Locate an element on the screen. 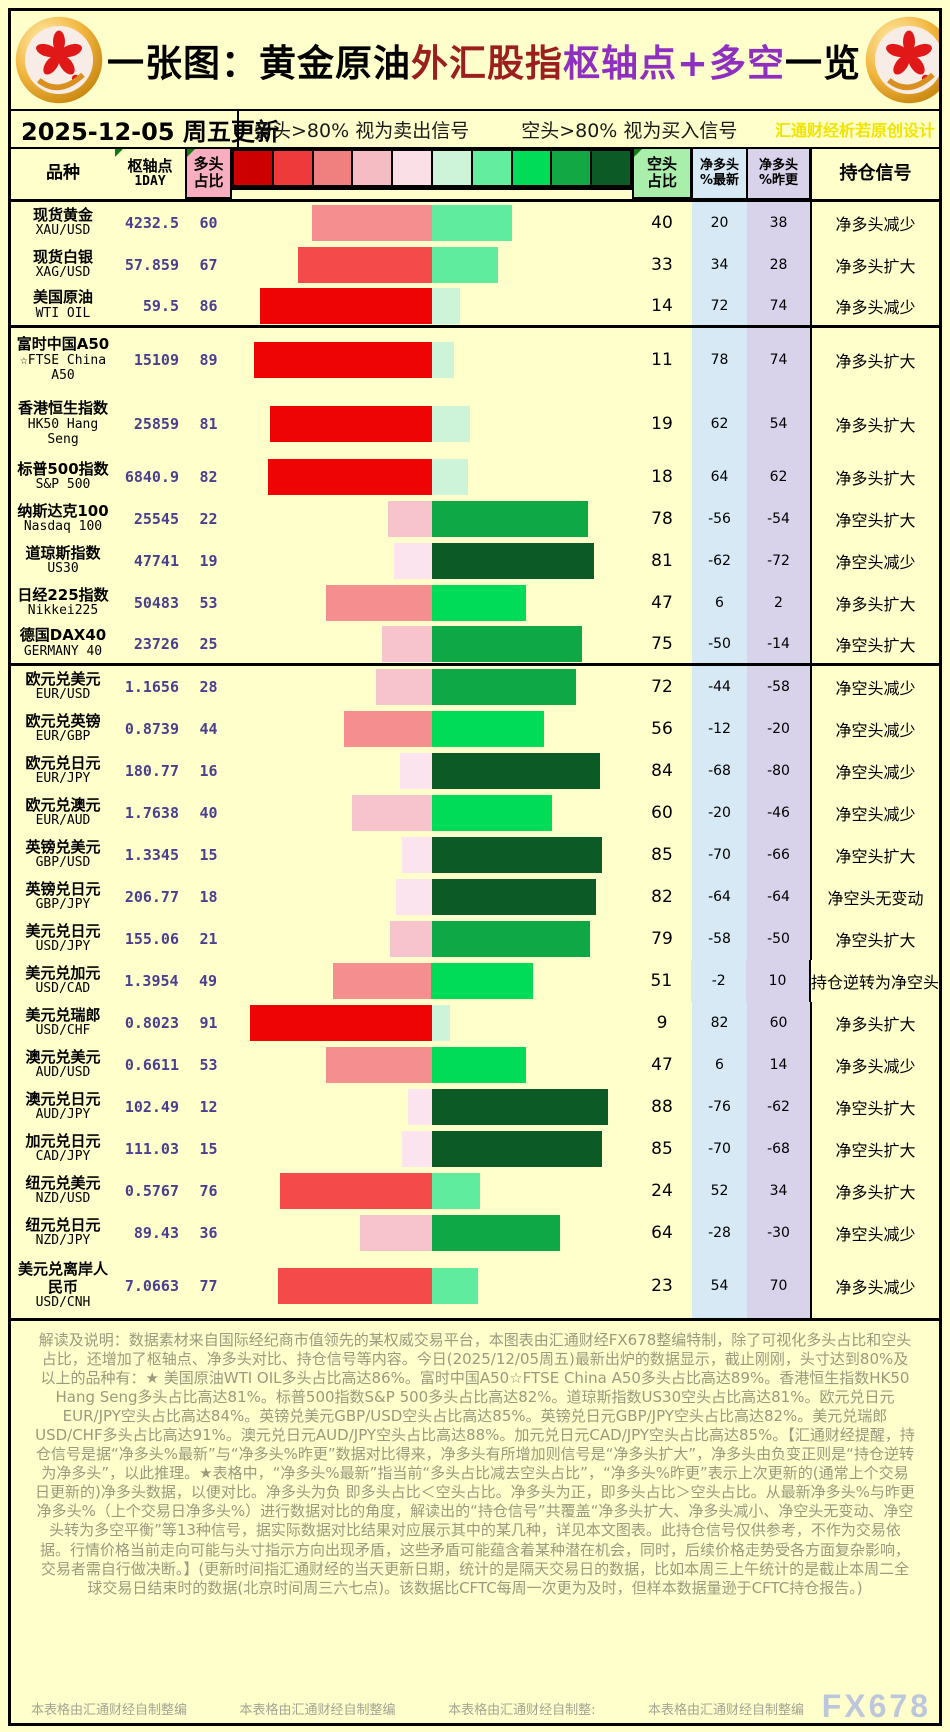  pivot-value: 4232.5 is located at coordinates (151, 223).